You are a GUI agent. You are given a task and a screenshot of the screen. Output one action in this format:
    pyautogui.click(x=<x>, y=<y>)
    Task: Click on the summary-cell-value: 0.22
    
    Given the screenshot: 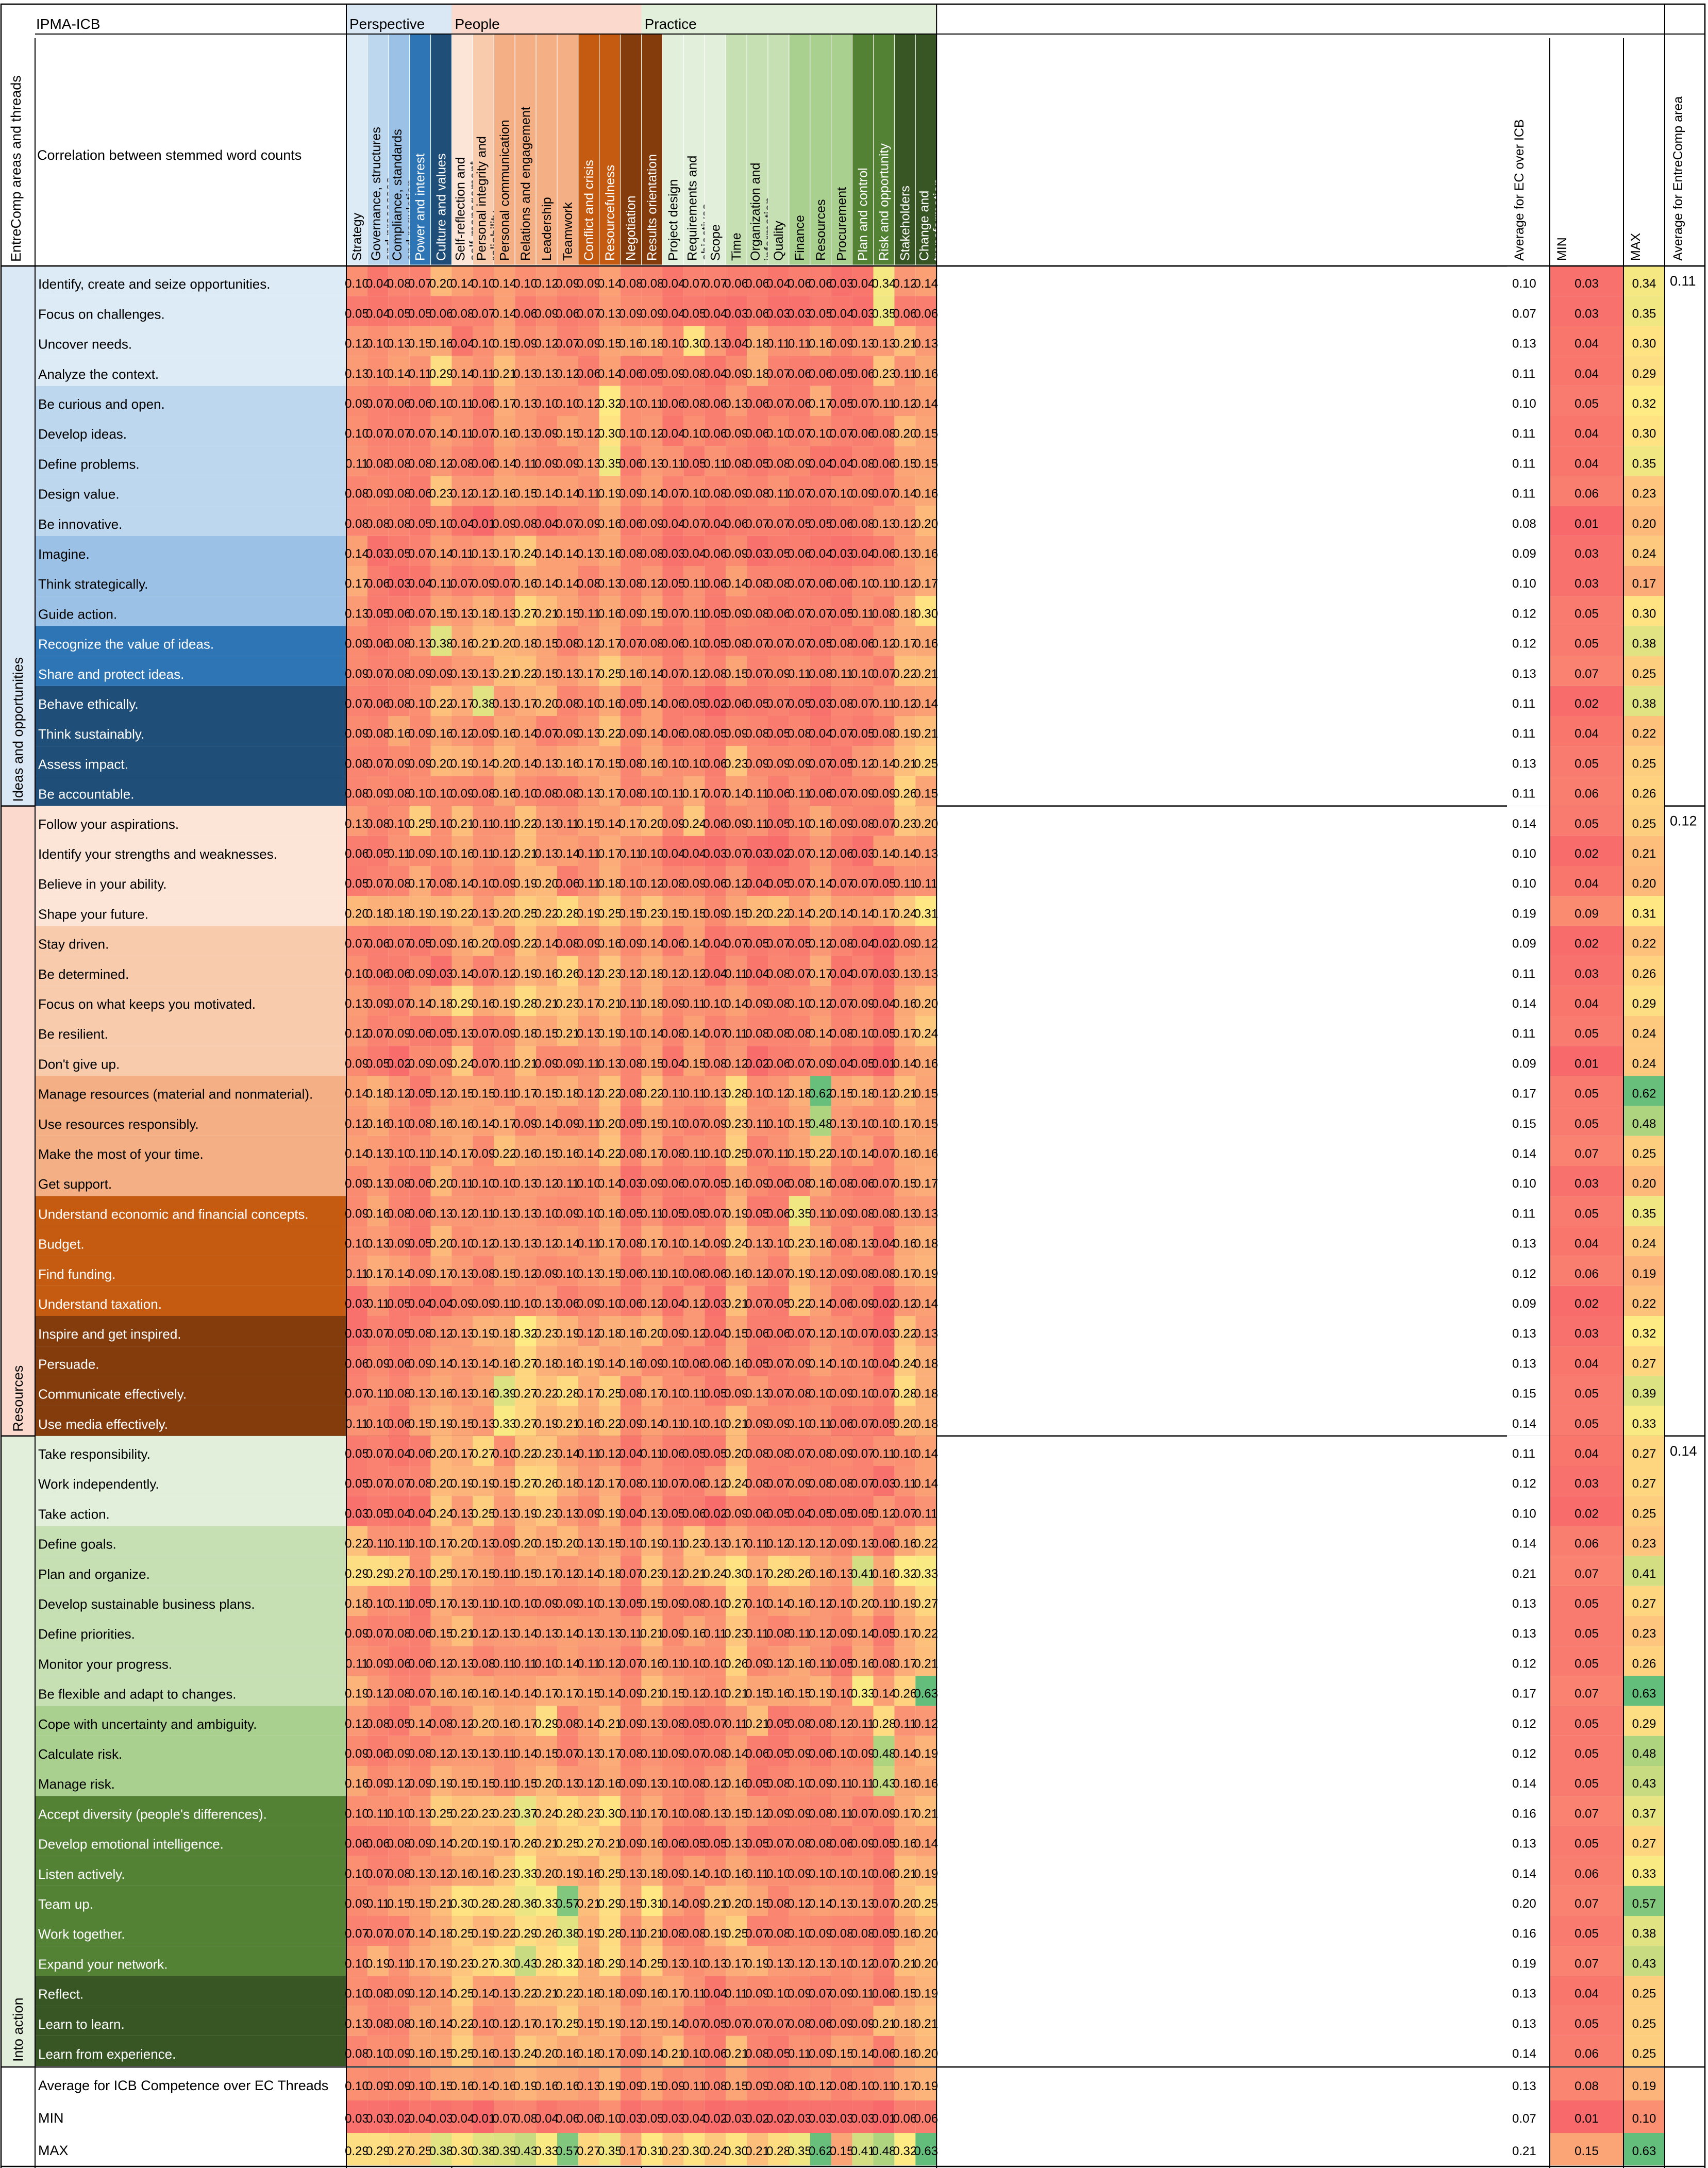 What is the action you would take?
    pyautogui.click(x=1644, y=1304)
    